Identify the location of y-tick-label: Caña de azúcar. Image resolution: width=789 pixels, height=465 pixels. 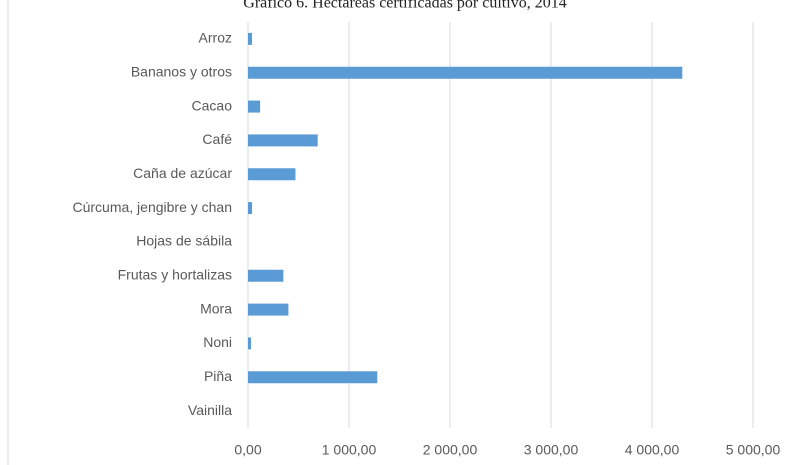
(182, 173).